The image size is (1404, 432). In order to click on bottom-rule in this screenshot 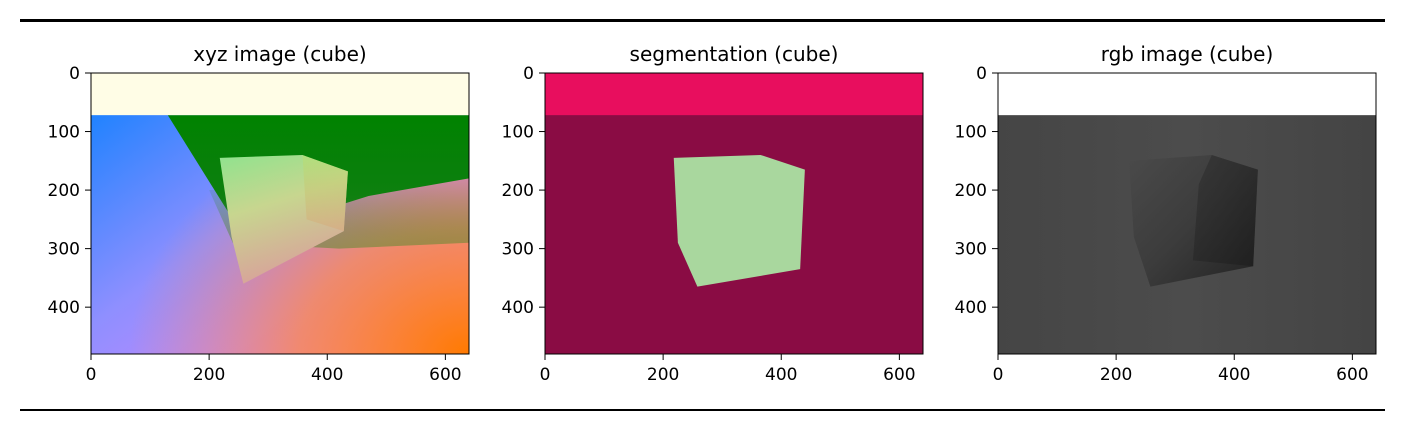, I will do `click(702, 410)`.